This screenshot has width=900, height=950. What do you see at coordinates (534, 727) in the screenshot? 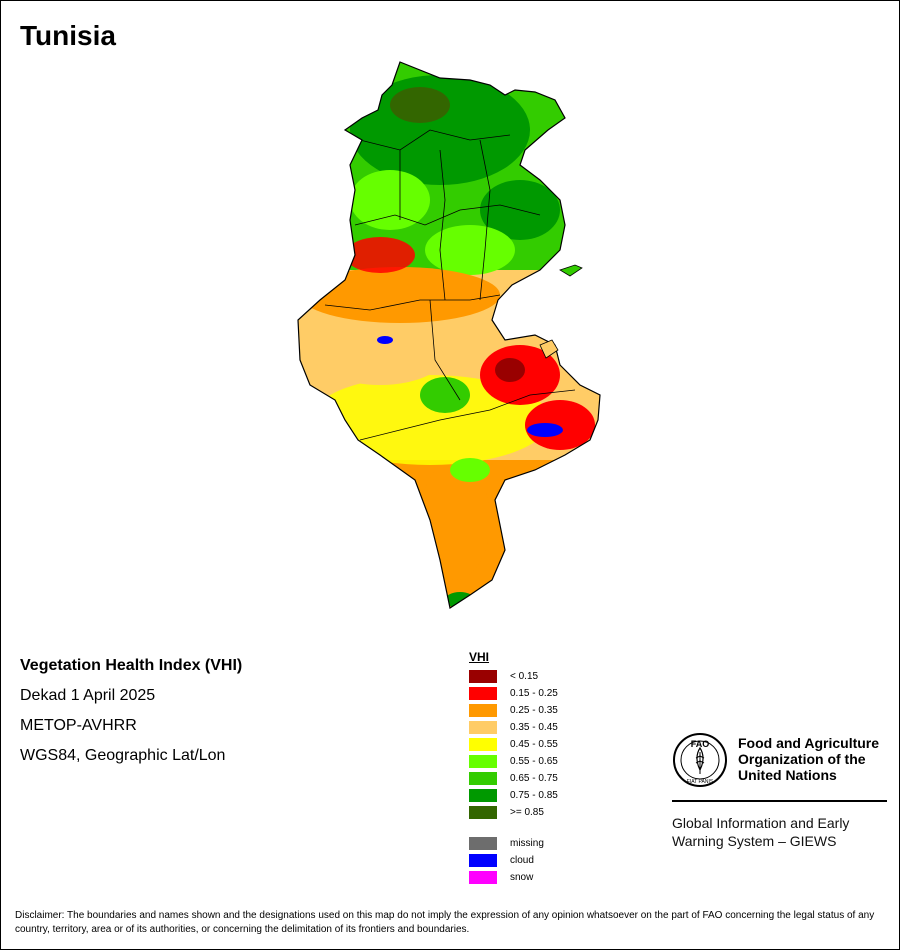
I see `legend-label: 0.35 - 0.45` at bounding box center [534, 727].